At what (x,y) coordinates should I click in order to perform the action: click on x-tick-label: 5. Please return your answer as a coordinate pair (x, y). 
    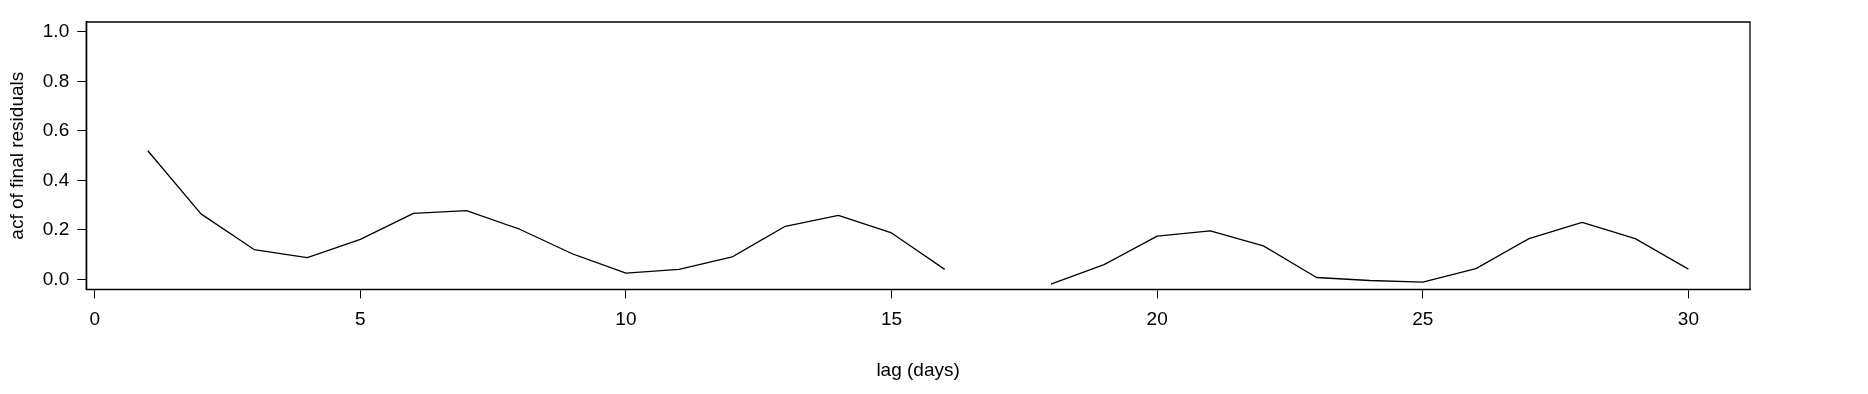
    Looking at the image, I should click on (360, 319).